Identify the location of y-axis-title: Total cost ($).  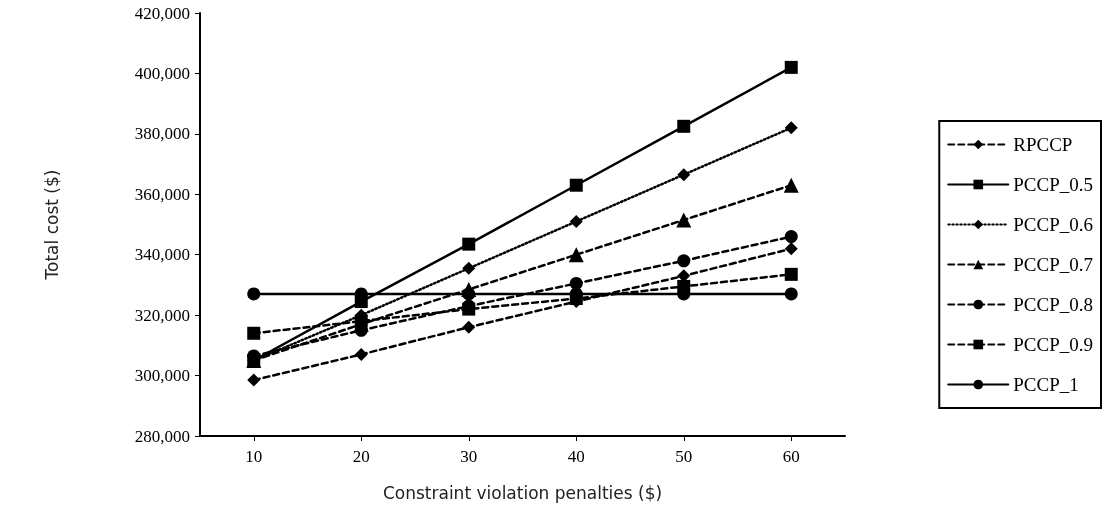
(51, 225).